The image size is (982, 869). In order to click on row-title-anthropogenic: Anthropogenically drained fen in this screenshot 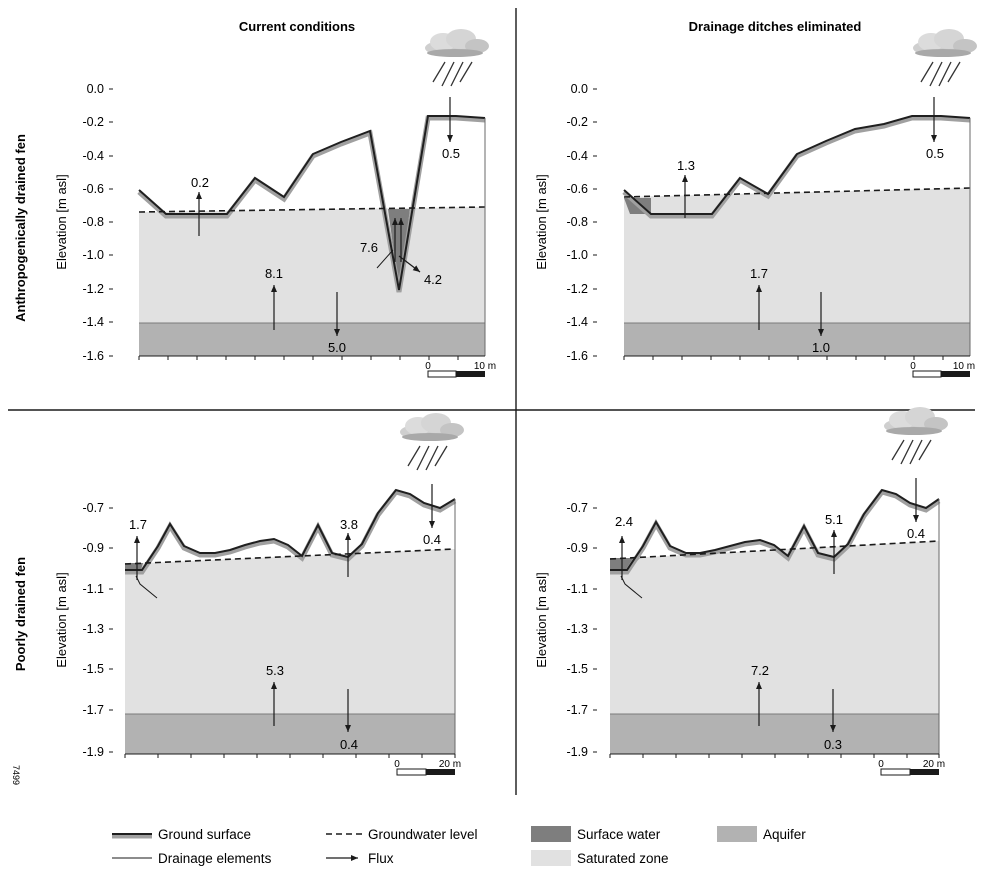, I will do `click(20, 228)`.